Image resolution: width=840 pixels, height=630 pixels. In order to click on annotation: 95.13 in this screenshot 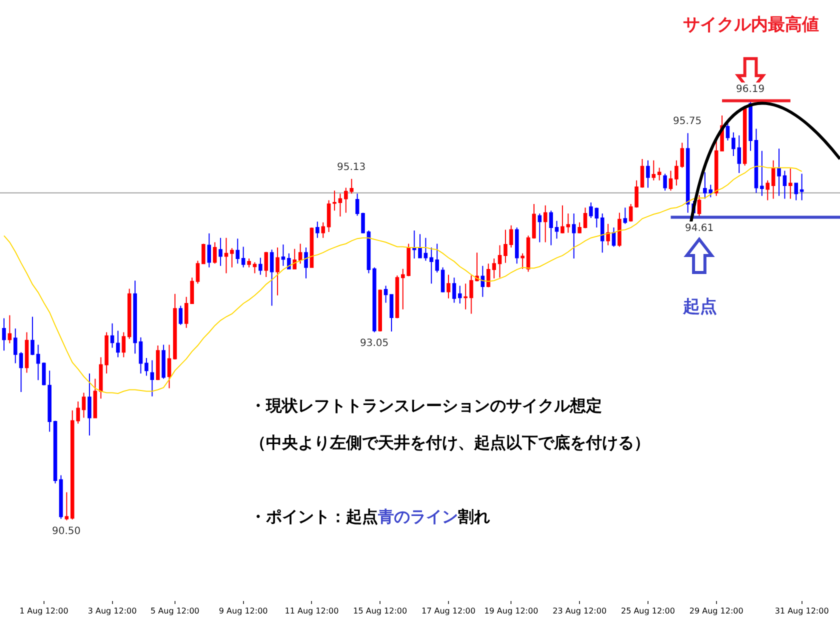, I will do `click(351, 167)`.